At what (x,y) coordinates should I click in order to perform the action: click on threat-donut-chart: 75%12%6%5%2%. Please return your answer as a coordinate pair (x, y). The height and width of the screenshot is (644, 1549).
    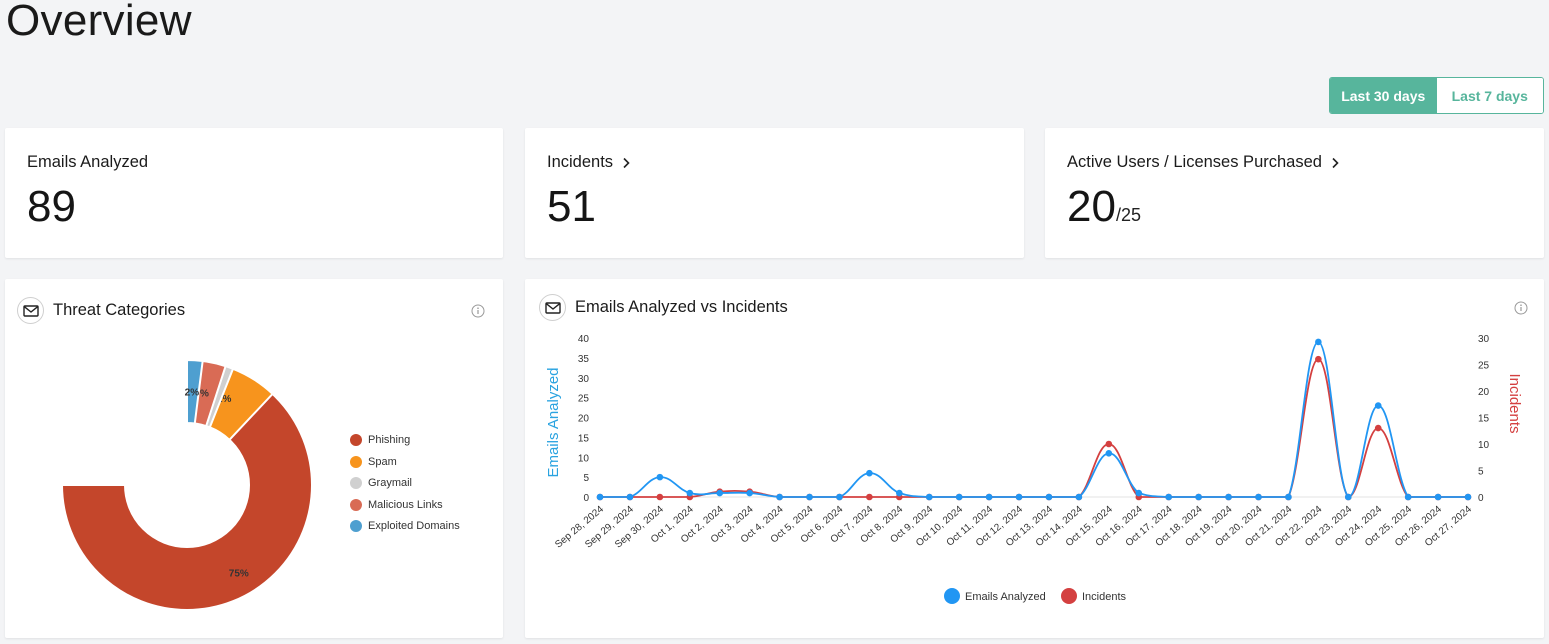
    Looking at the image, I should click on (186, 484).